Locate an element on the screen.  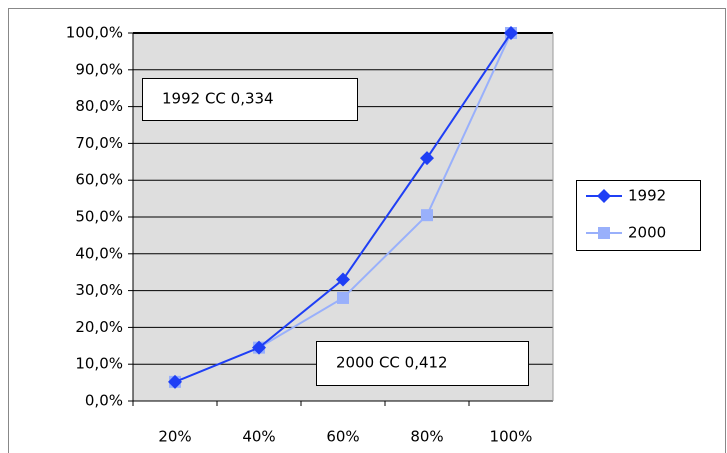
y-tick-label: 20,0% is located at coordinates (99, 327).